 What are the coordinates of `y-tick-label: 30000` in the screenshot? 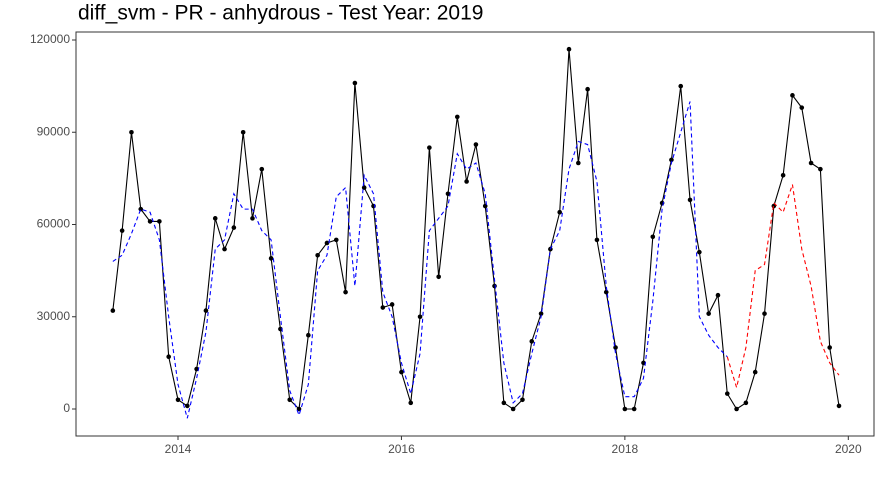 It's located at (54, 316).